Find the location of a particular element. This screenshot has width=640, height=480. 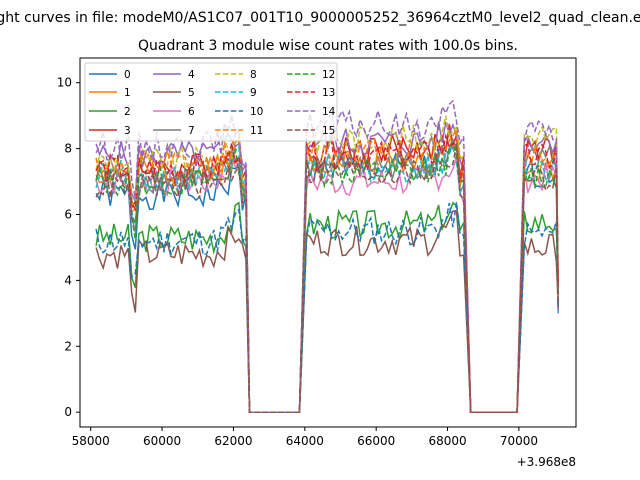

legend-label-7: 7 is located at coordinates (191, 131).